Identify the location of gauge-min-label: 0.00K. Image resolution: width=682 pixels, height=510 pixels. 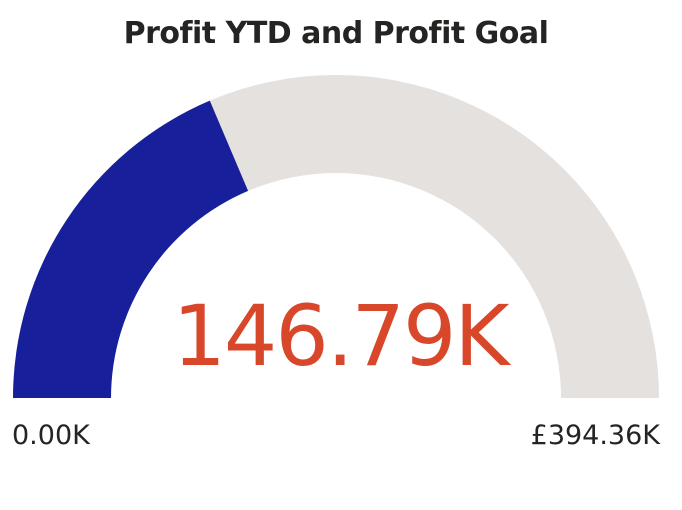
(51, 435).